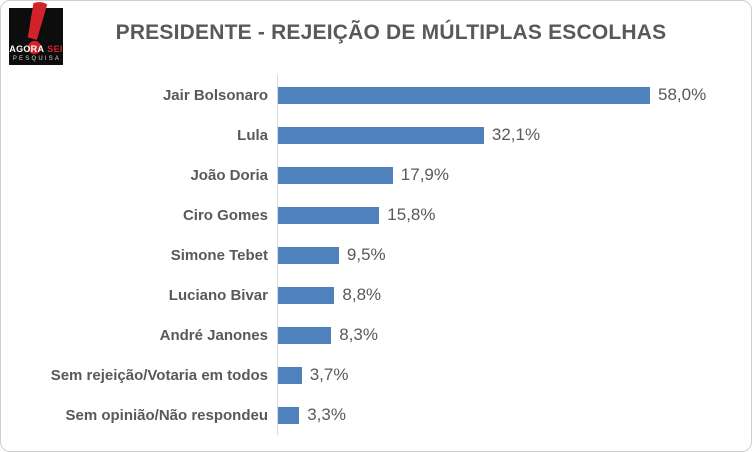  Describe the element at coordinates (516, 134) in the screenshot. I see `value-label: 32,1%` at that location.